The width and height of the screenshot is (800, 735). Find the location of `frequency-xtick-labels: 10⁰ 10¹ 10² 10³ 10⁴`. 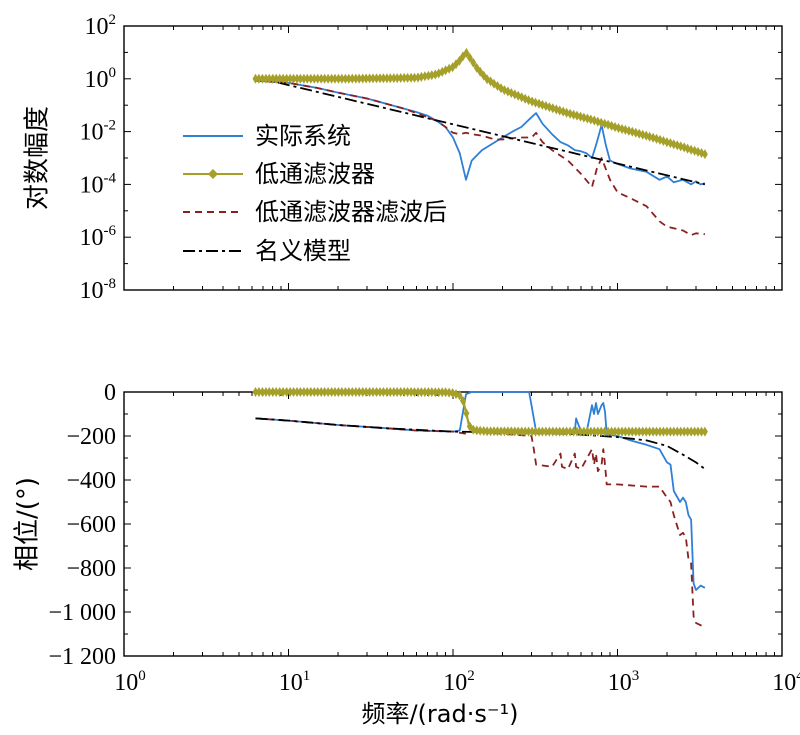

frequency-xtick-labels: 10⁰ 10¹ 10² 10³ 10⁴ is located at coordinates (457, 682).